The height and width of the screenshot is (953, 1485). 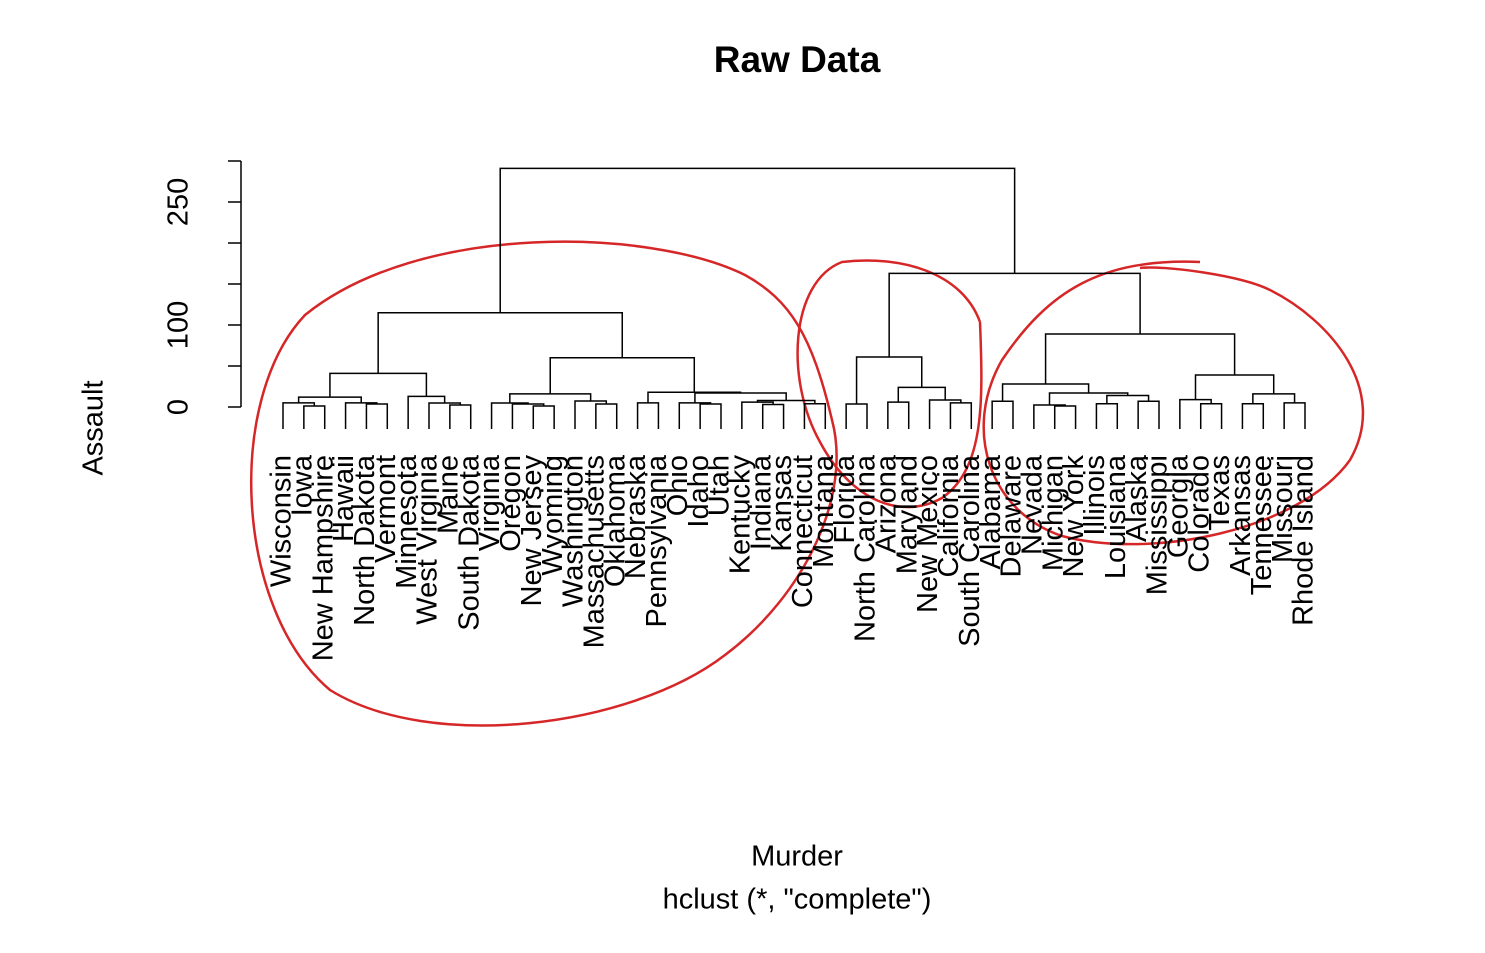 What do you see at coordinates (532, 531) in the screenshot?
I see `leaf-label: New Jersey` at bounding box center [532, 531].